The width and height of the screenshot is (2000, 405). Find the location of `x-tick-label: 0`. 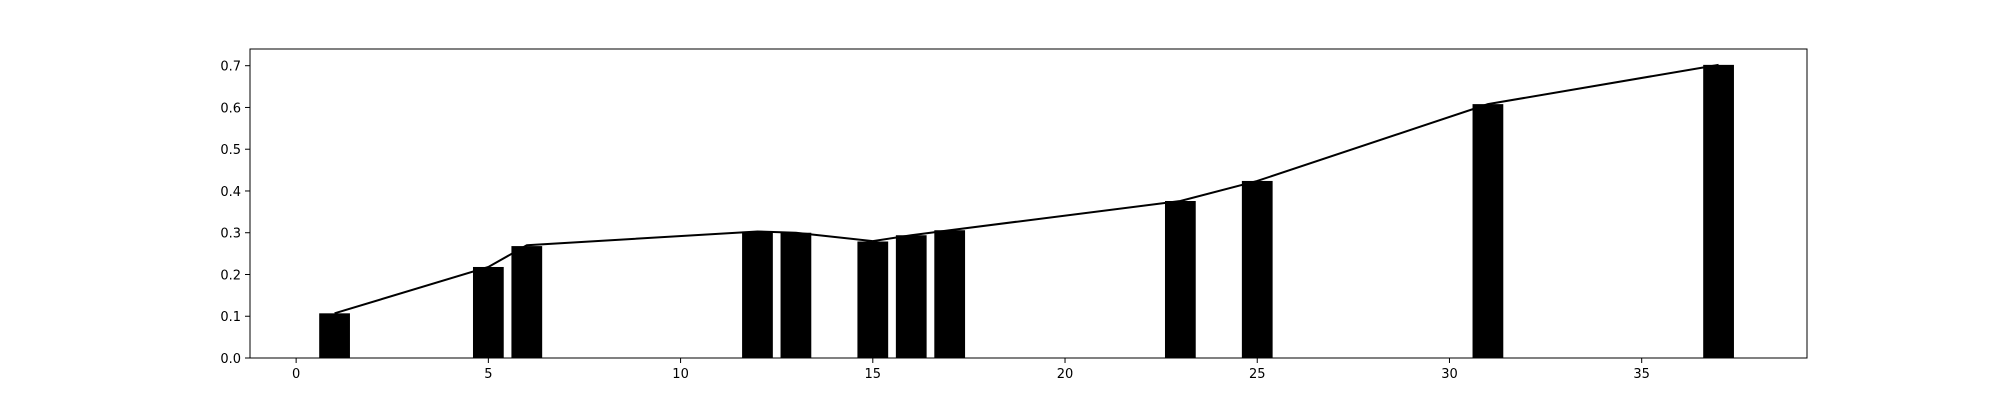

x-tick-label: 0 is located at coordinates (296, 374).